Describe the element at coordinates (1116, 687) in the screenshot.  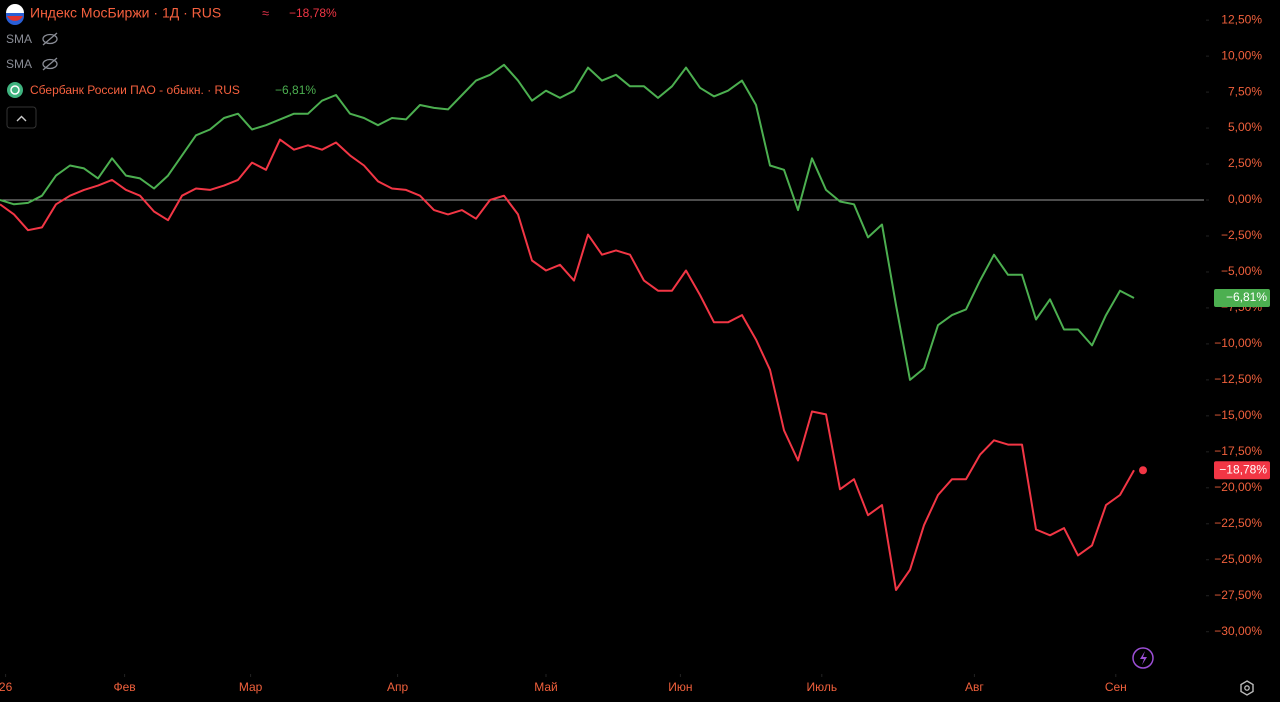
I see `x-tick-label: Сен` at that location.